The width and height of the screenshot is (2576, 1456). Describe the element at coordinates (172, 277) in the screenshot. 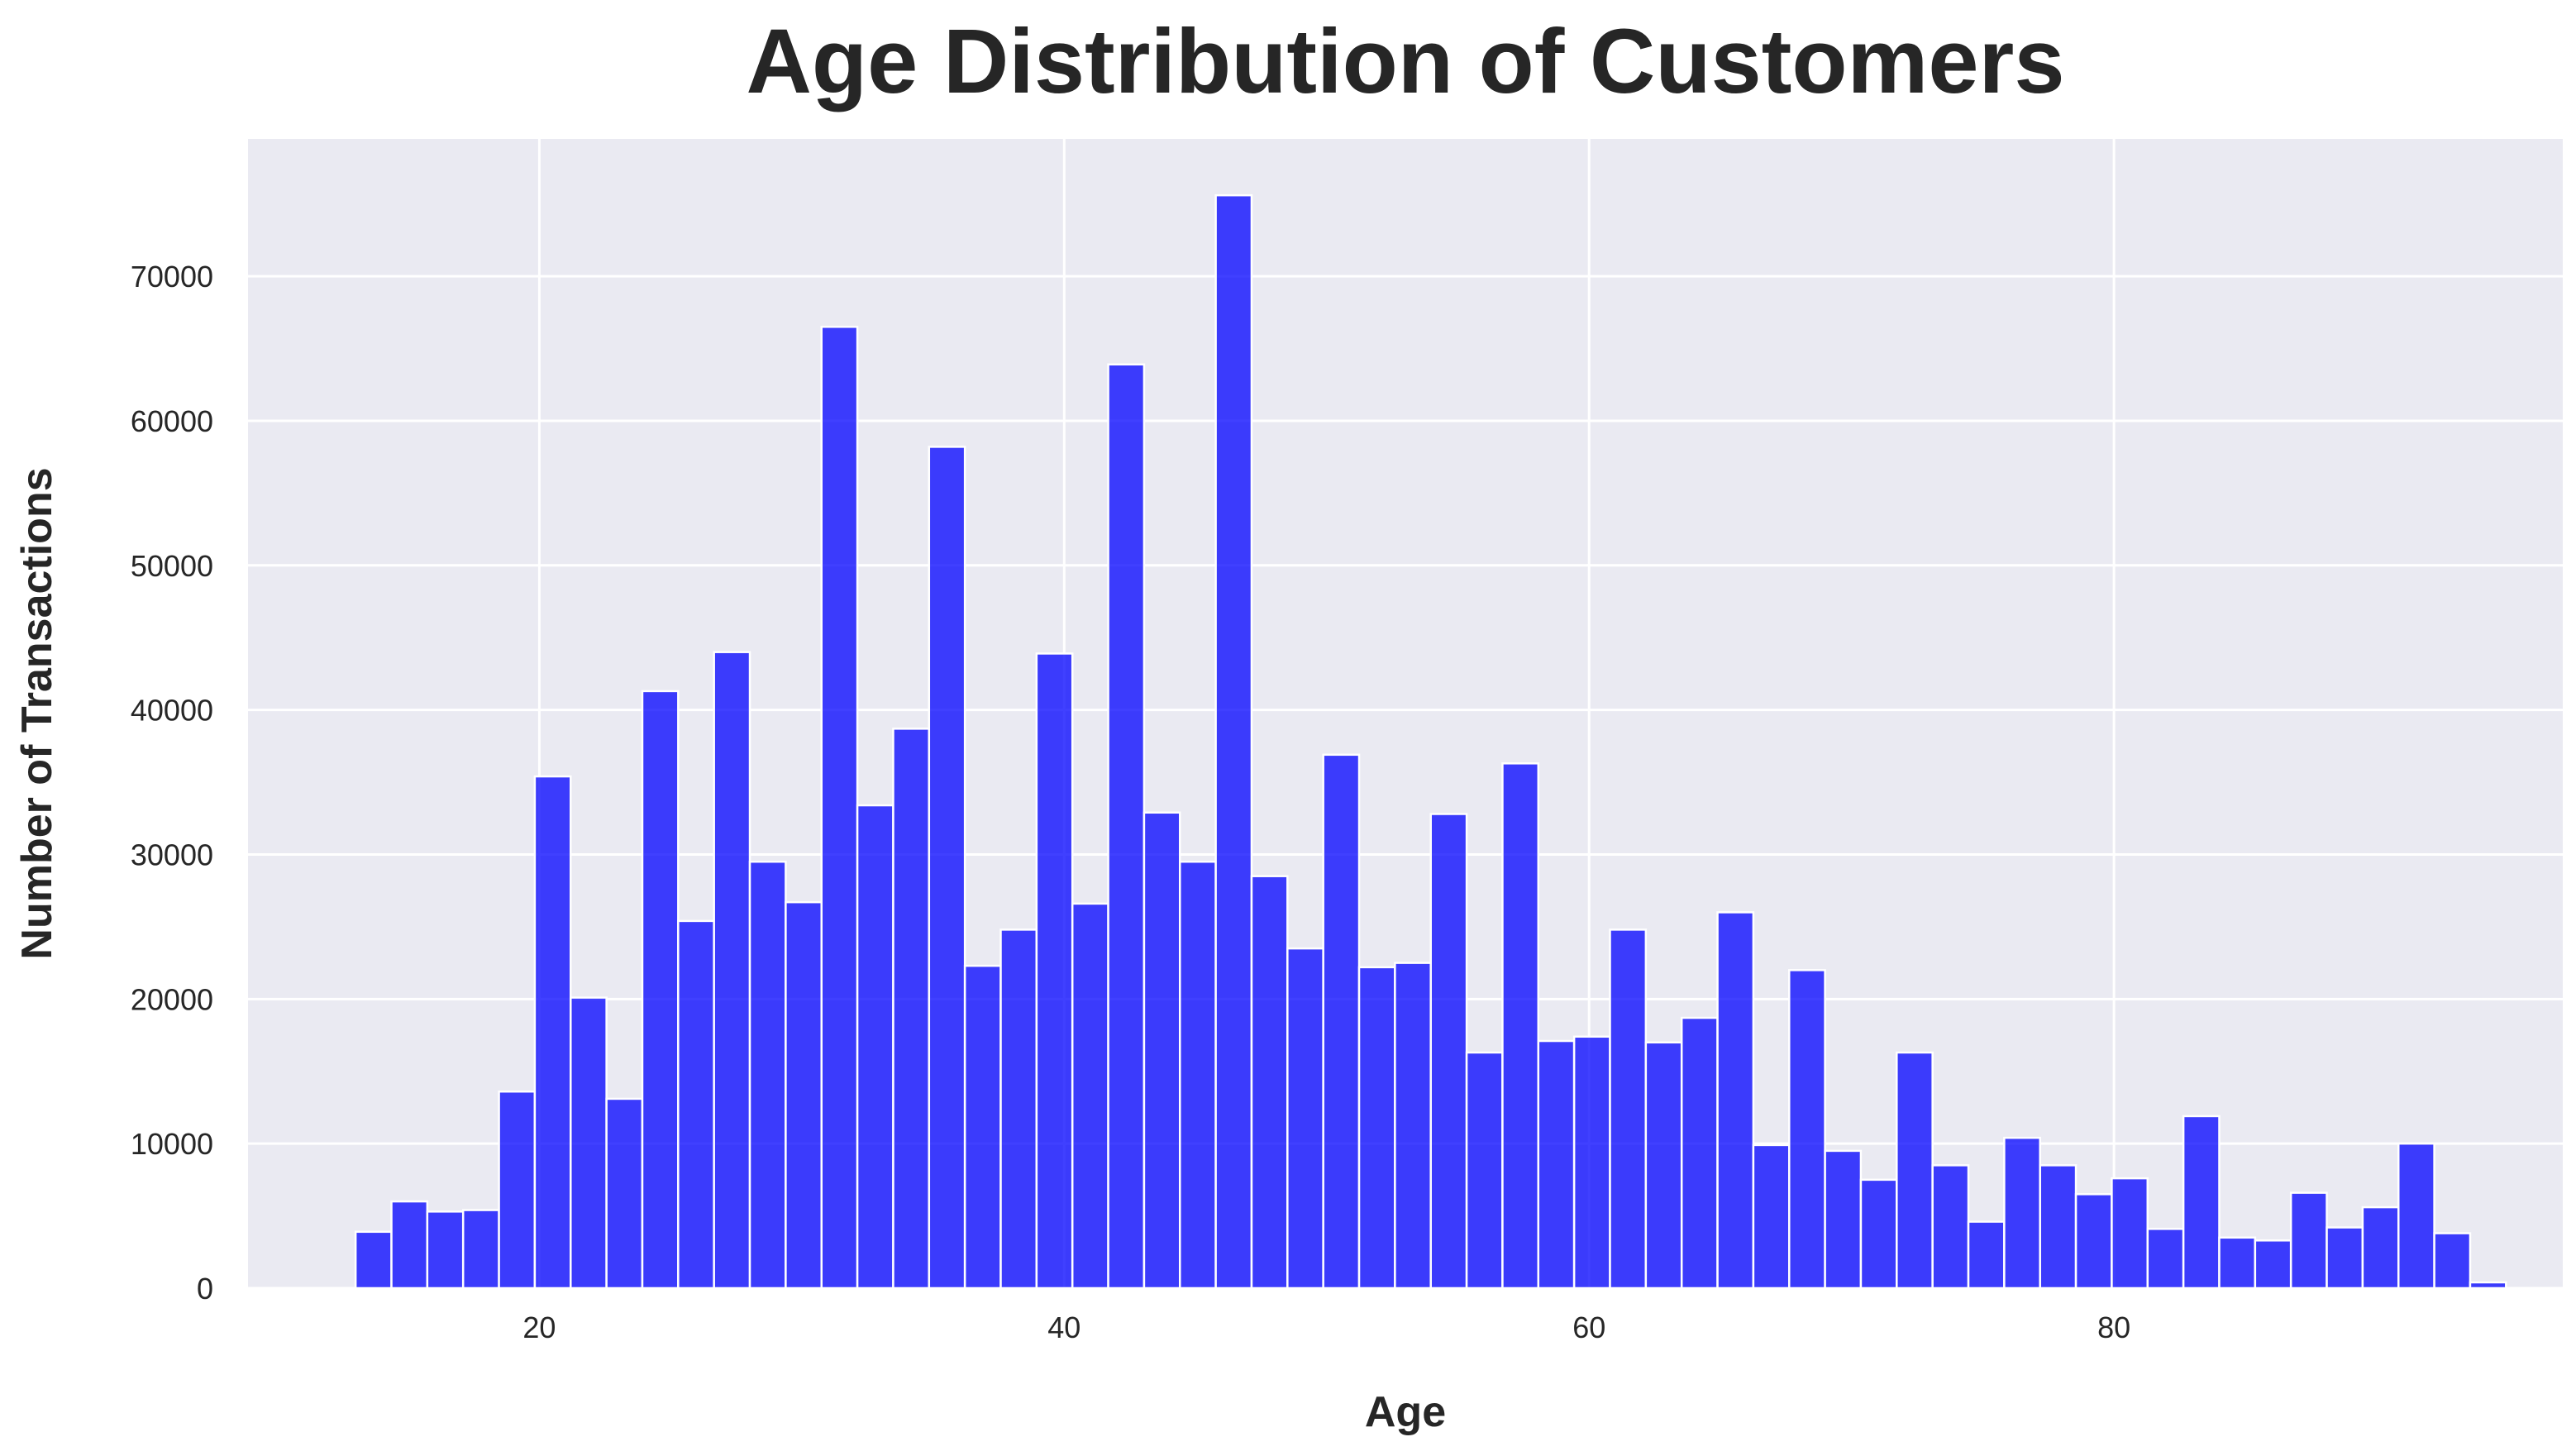

I see `y-tick-label: 70000` at that location.